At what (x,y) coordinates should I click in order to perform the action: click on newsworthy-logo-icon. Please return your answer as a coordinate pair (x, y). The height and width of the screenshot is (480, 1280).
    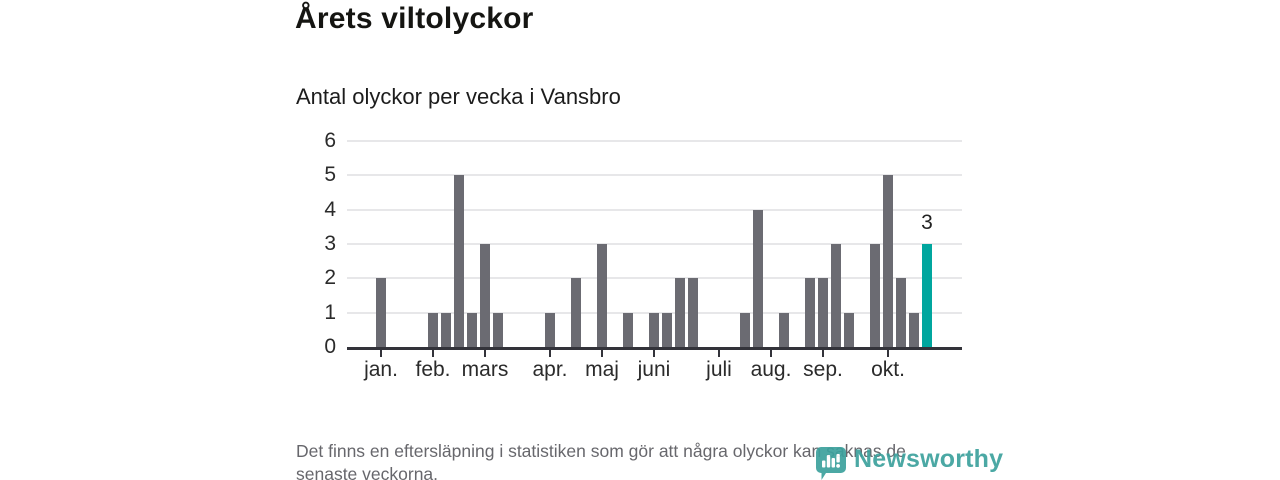
    Looking at the image, I should click on (831, 463).